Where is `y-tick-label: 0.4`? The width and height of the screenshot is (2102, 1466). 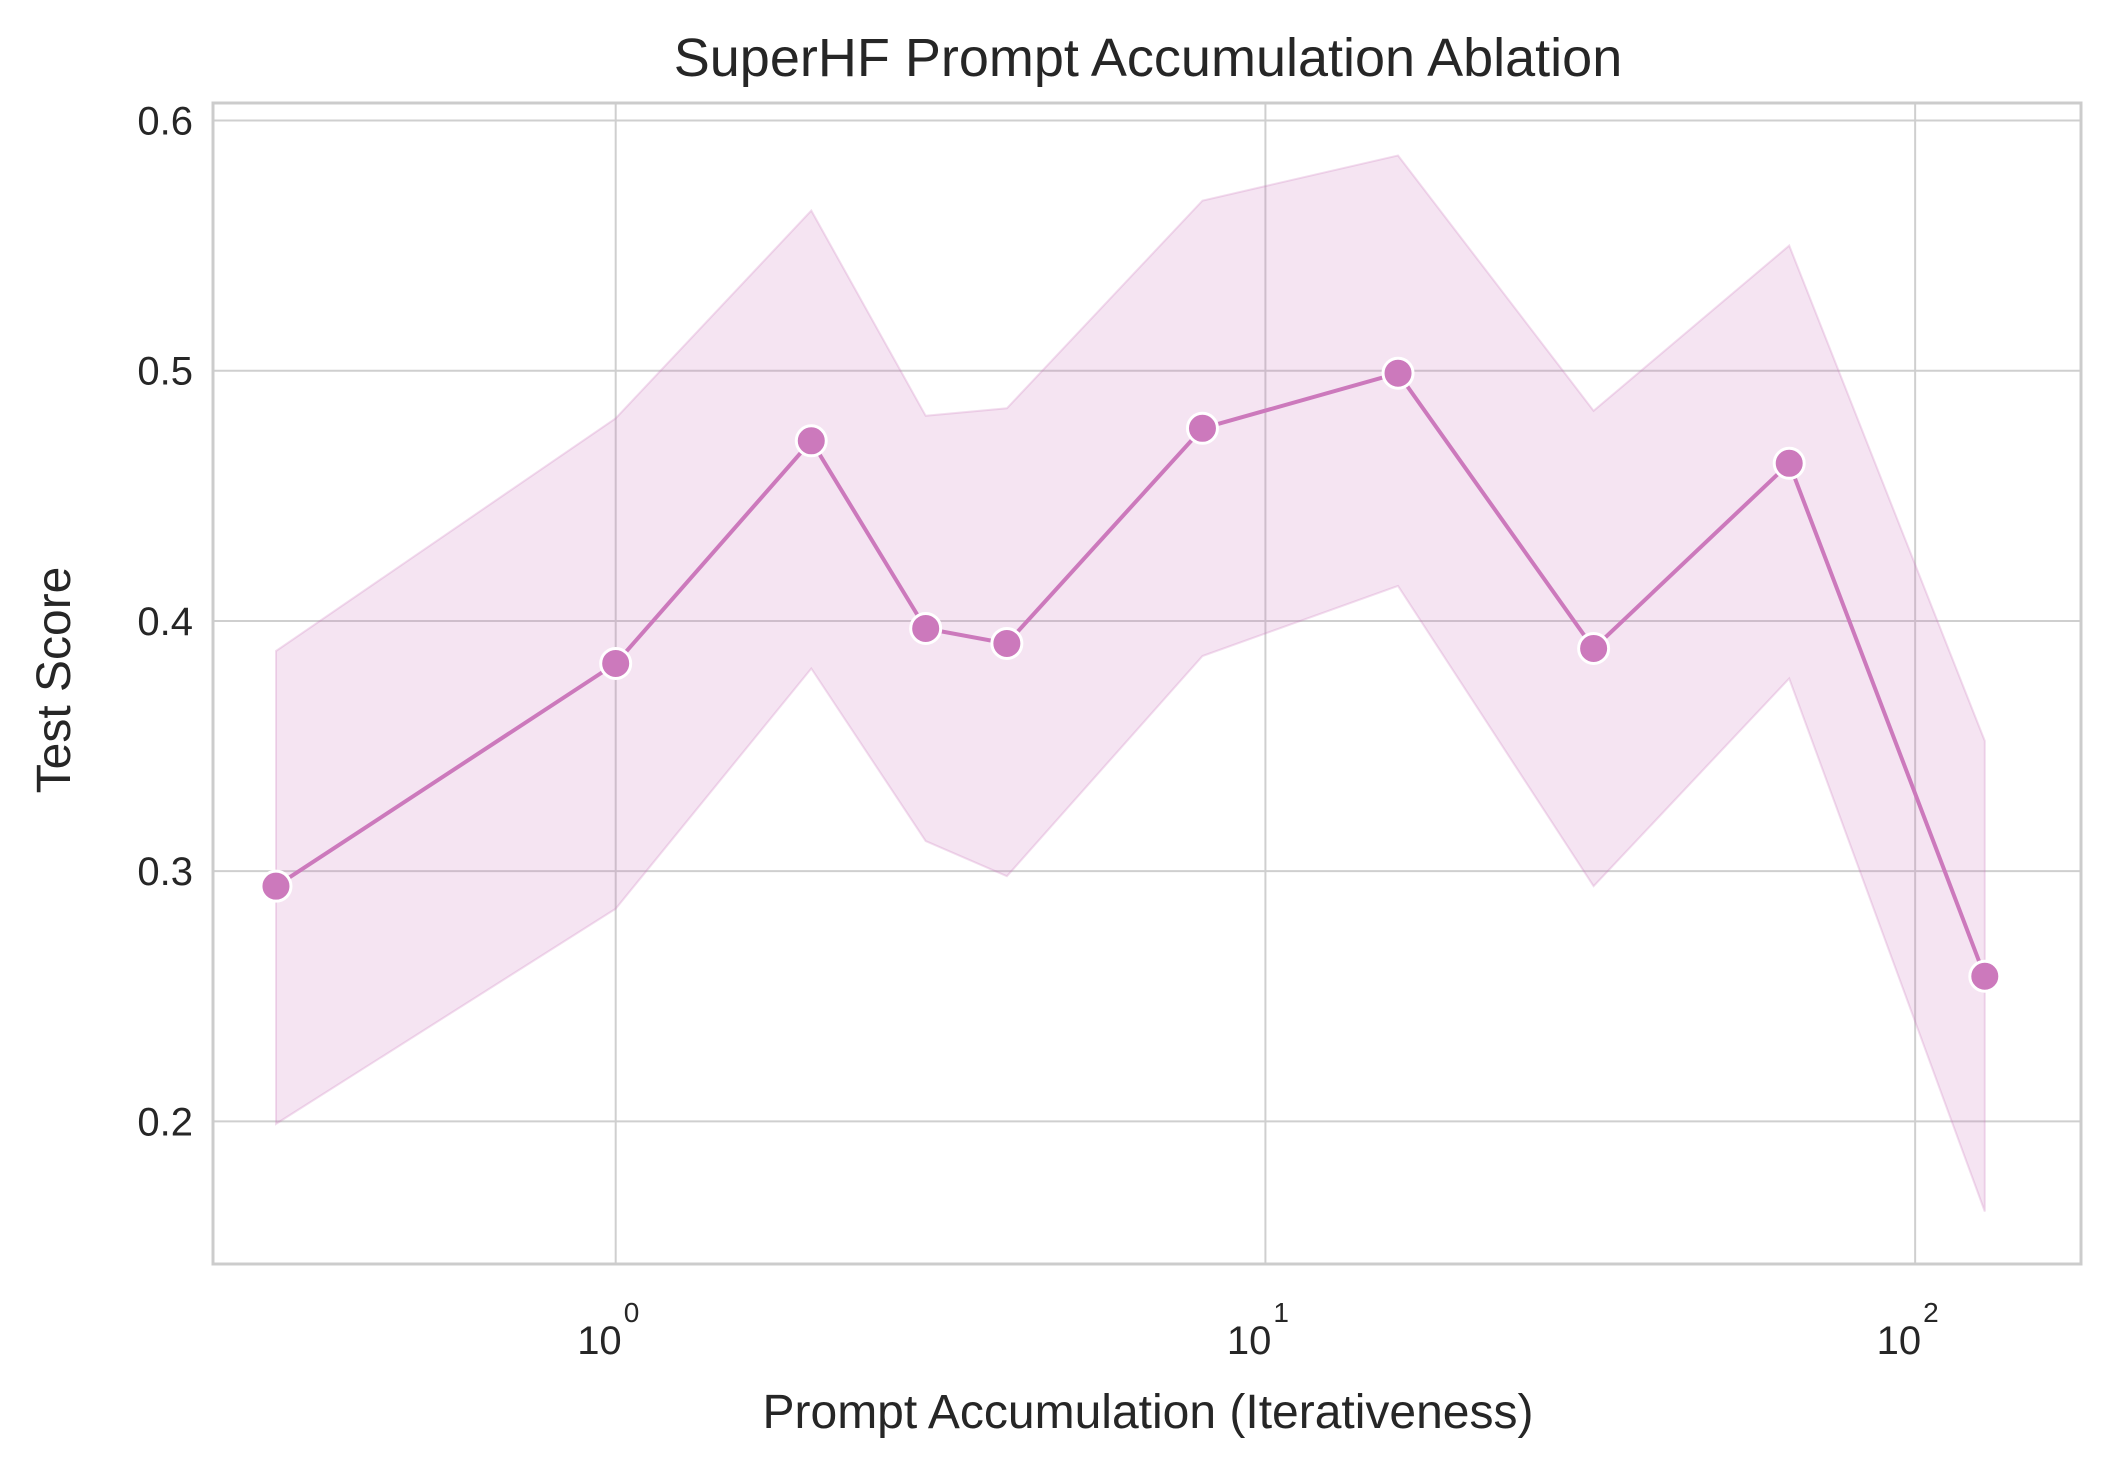 y-tick-label: 0.4 is located at coordinates (165, 622).